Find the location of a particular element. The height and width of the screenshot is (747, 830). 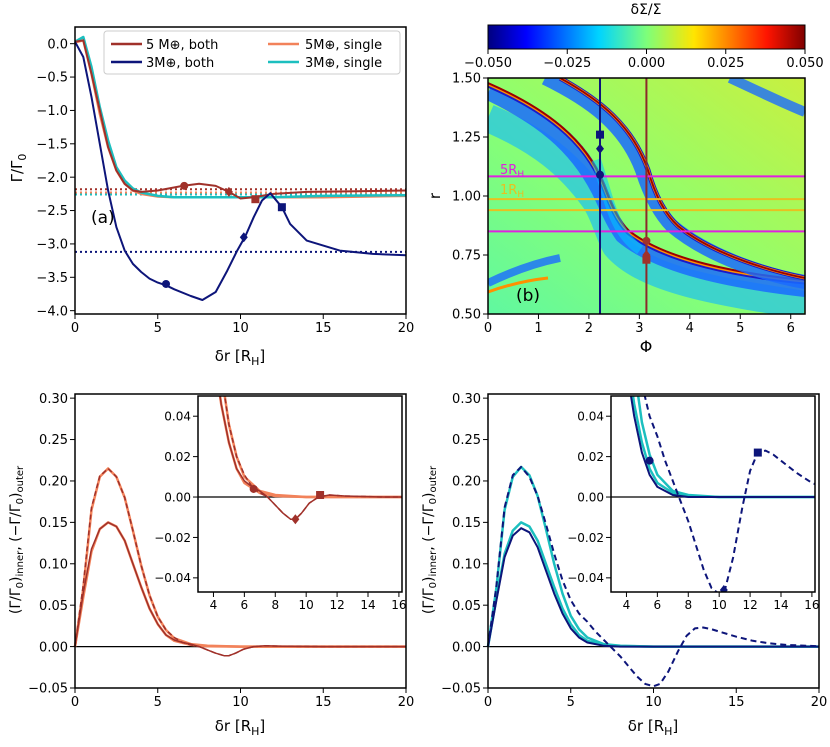

y-tick-label: 1.00 is located at coordinates (466, 197).